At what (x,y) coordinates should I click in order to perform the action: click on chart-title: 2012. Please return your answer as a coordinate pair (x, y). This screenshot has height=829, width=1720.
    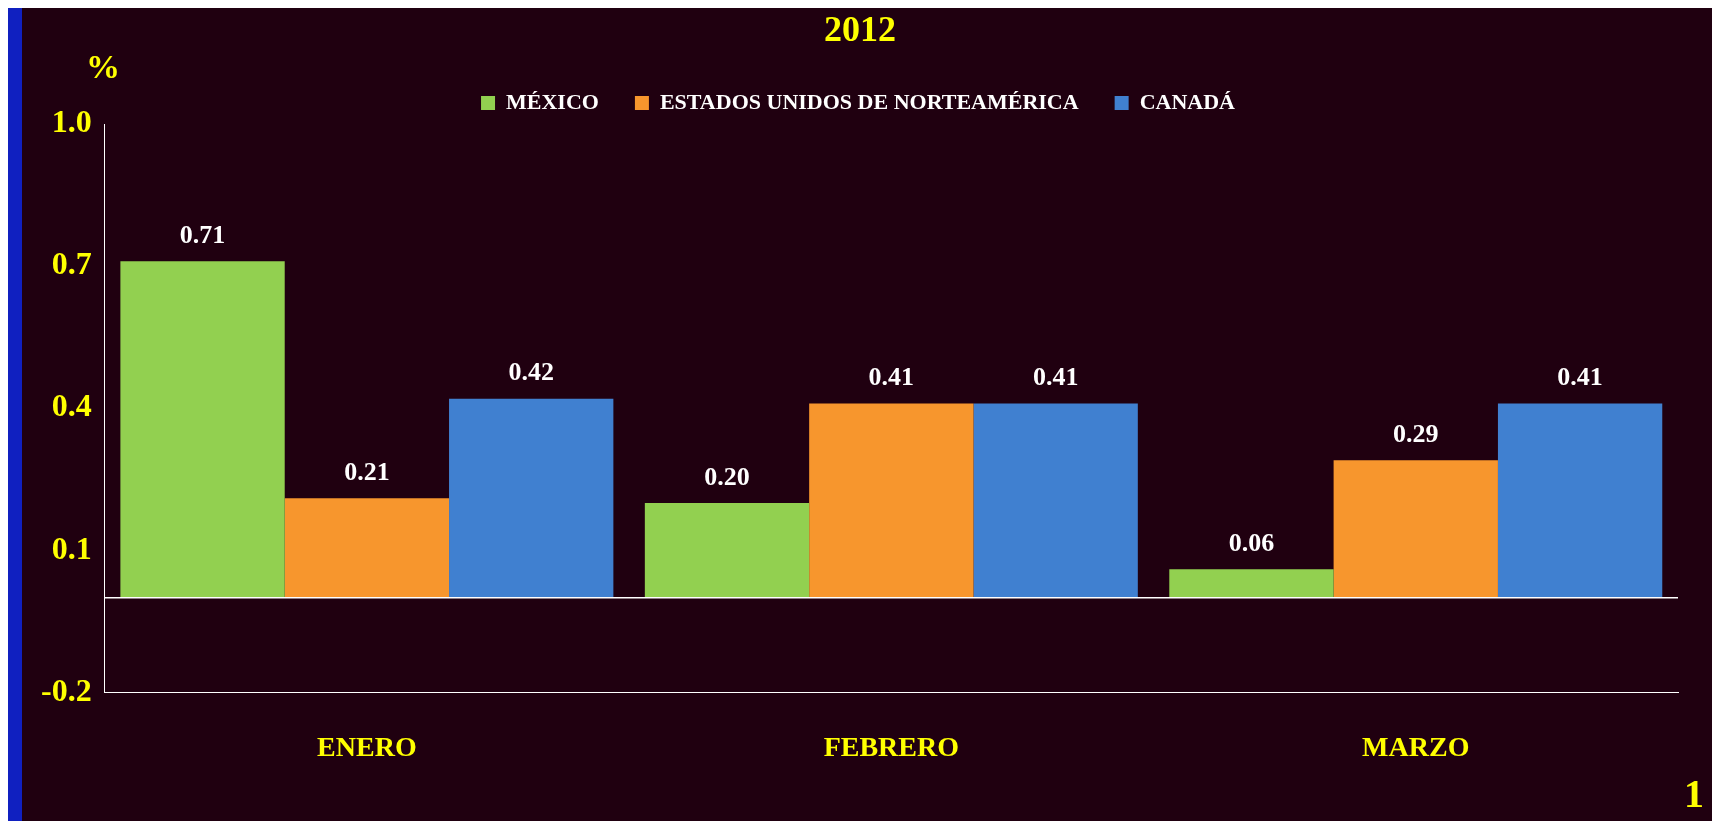
    Looking at the image, I should click on (860, 29).